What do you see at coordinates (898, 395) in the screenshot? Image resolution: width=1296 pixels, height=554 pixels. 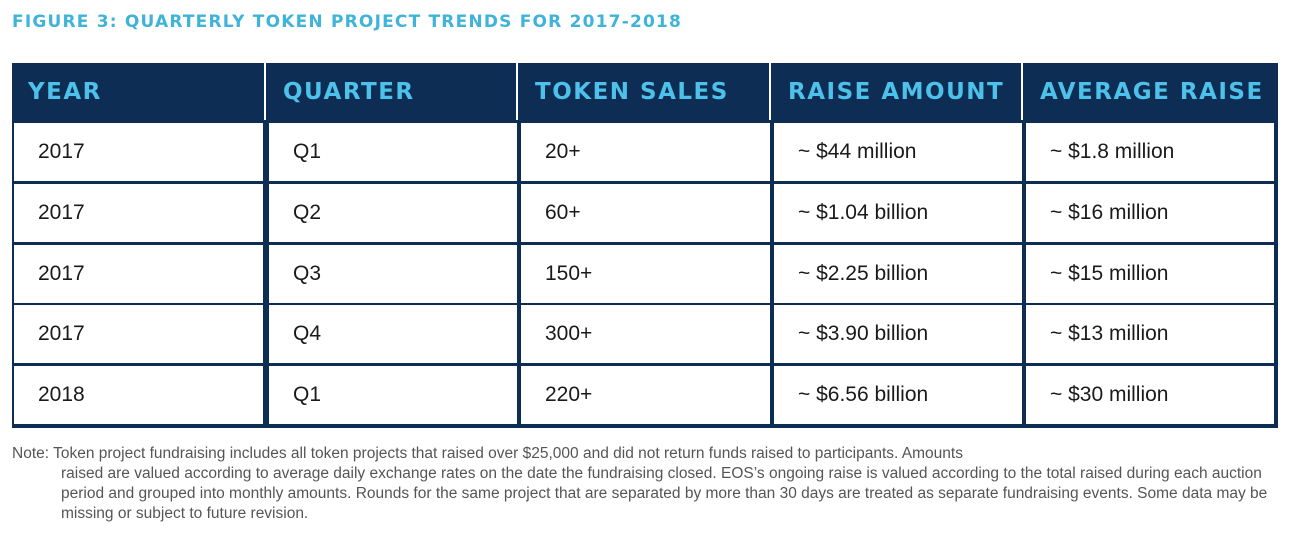 I see `cell-raise-amount: ~ $6.56 billion` at bounding box center [898, 395].